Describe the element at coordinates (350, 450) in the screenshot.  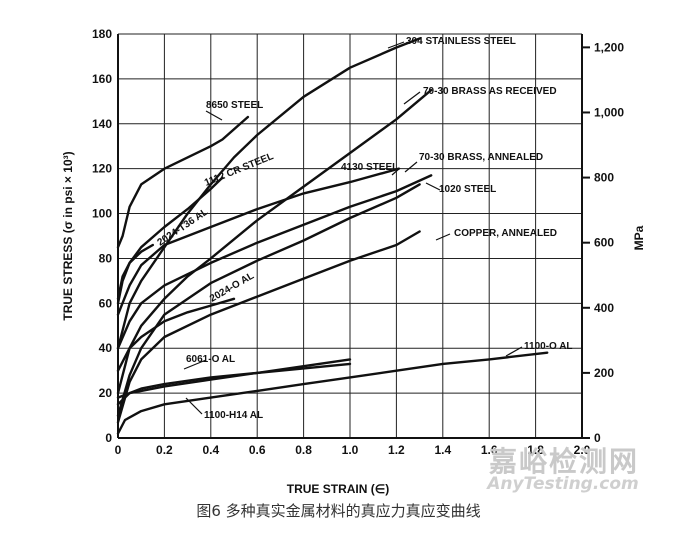
I see `x-tick-label-5: 1.0` at that location.